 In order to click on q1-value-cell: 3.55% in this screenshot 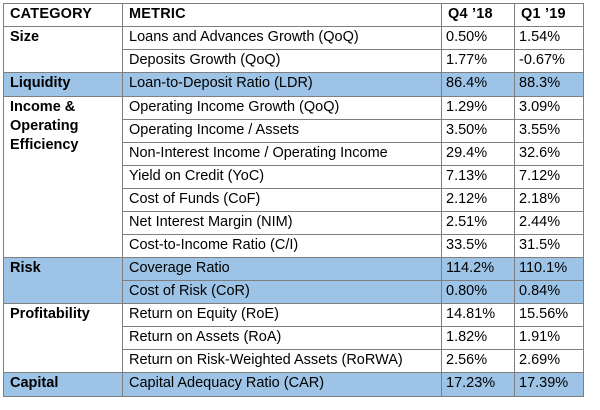, I will do `click(549, 131)`.